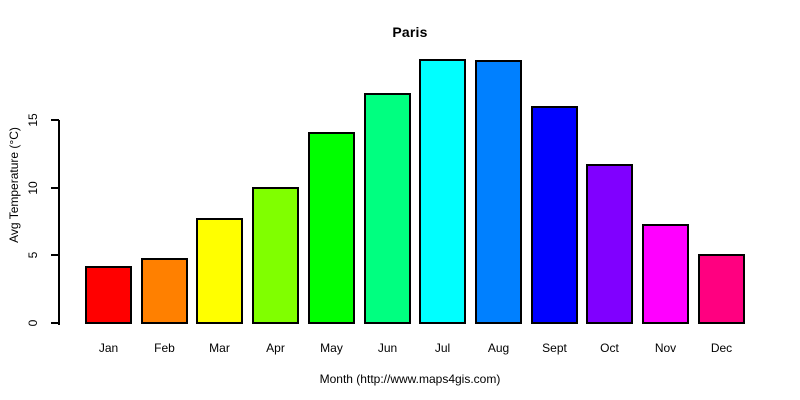 This screenshot has width=800, height=400. I want to click on x-tick-label-jul: Jul, so click(442, 348).